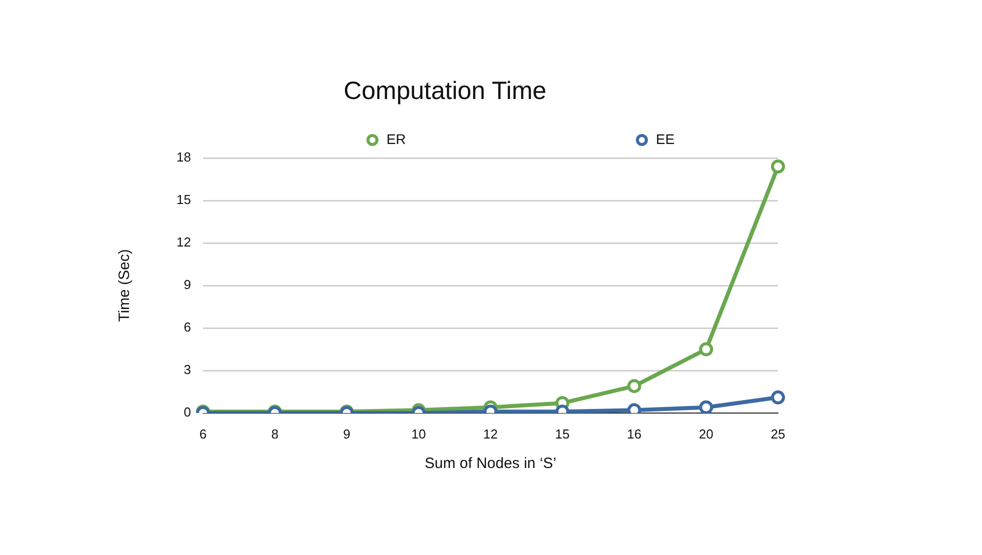 The image size is (982, 555). I want to click on x-tick-label: 10, so click(418, 434).